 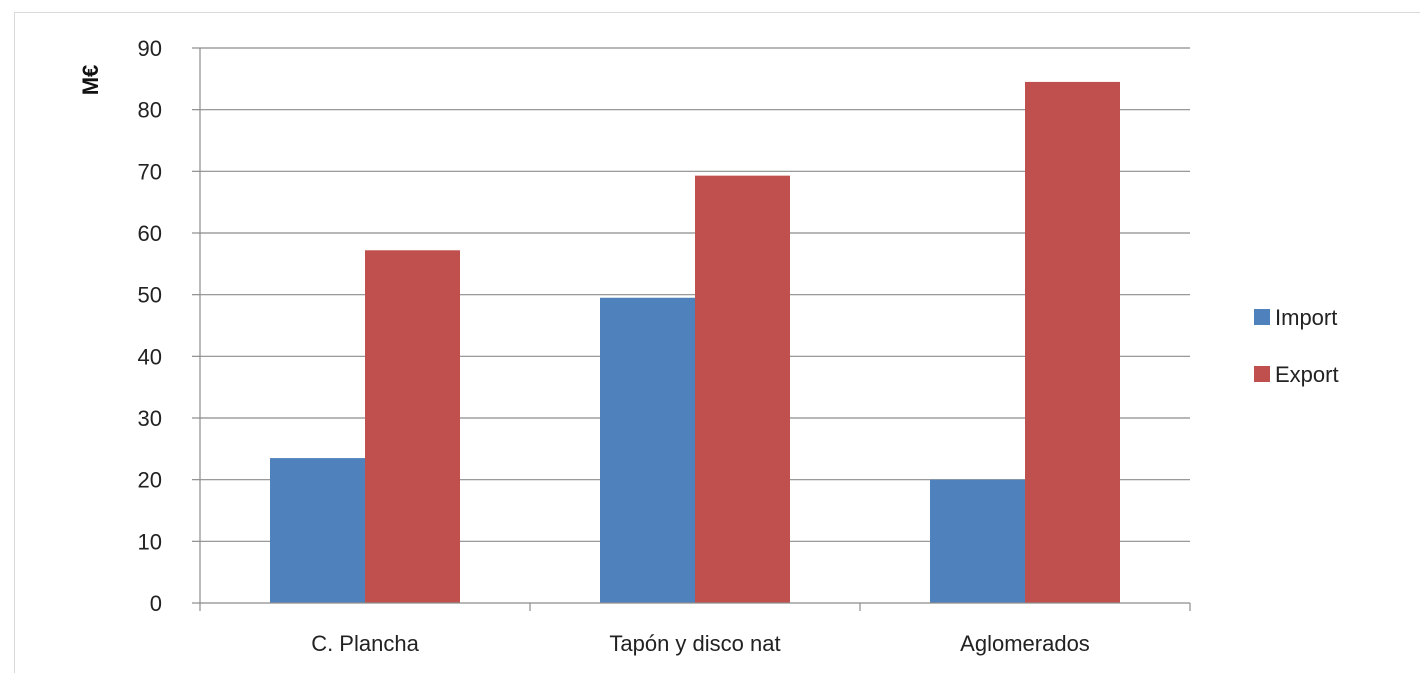 I want to click on x-tick-labels: C. Plancha Tapón y disco nat Aglomerados, so click(x=700, y=643).